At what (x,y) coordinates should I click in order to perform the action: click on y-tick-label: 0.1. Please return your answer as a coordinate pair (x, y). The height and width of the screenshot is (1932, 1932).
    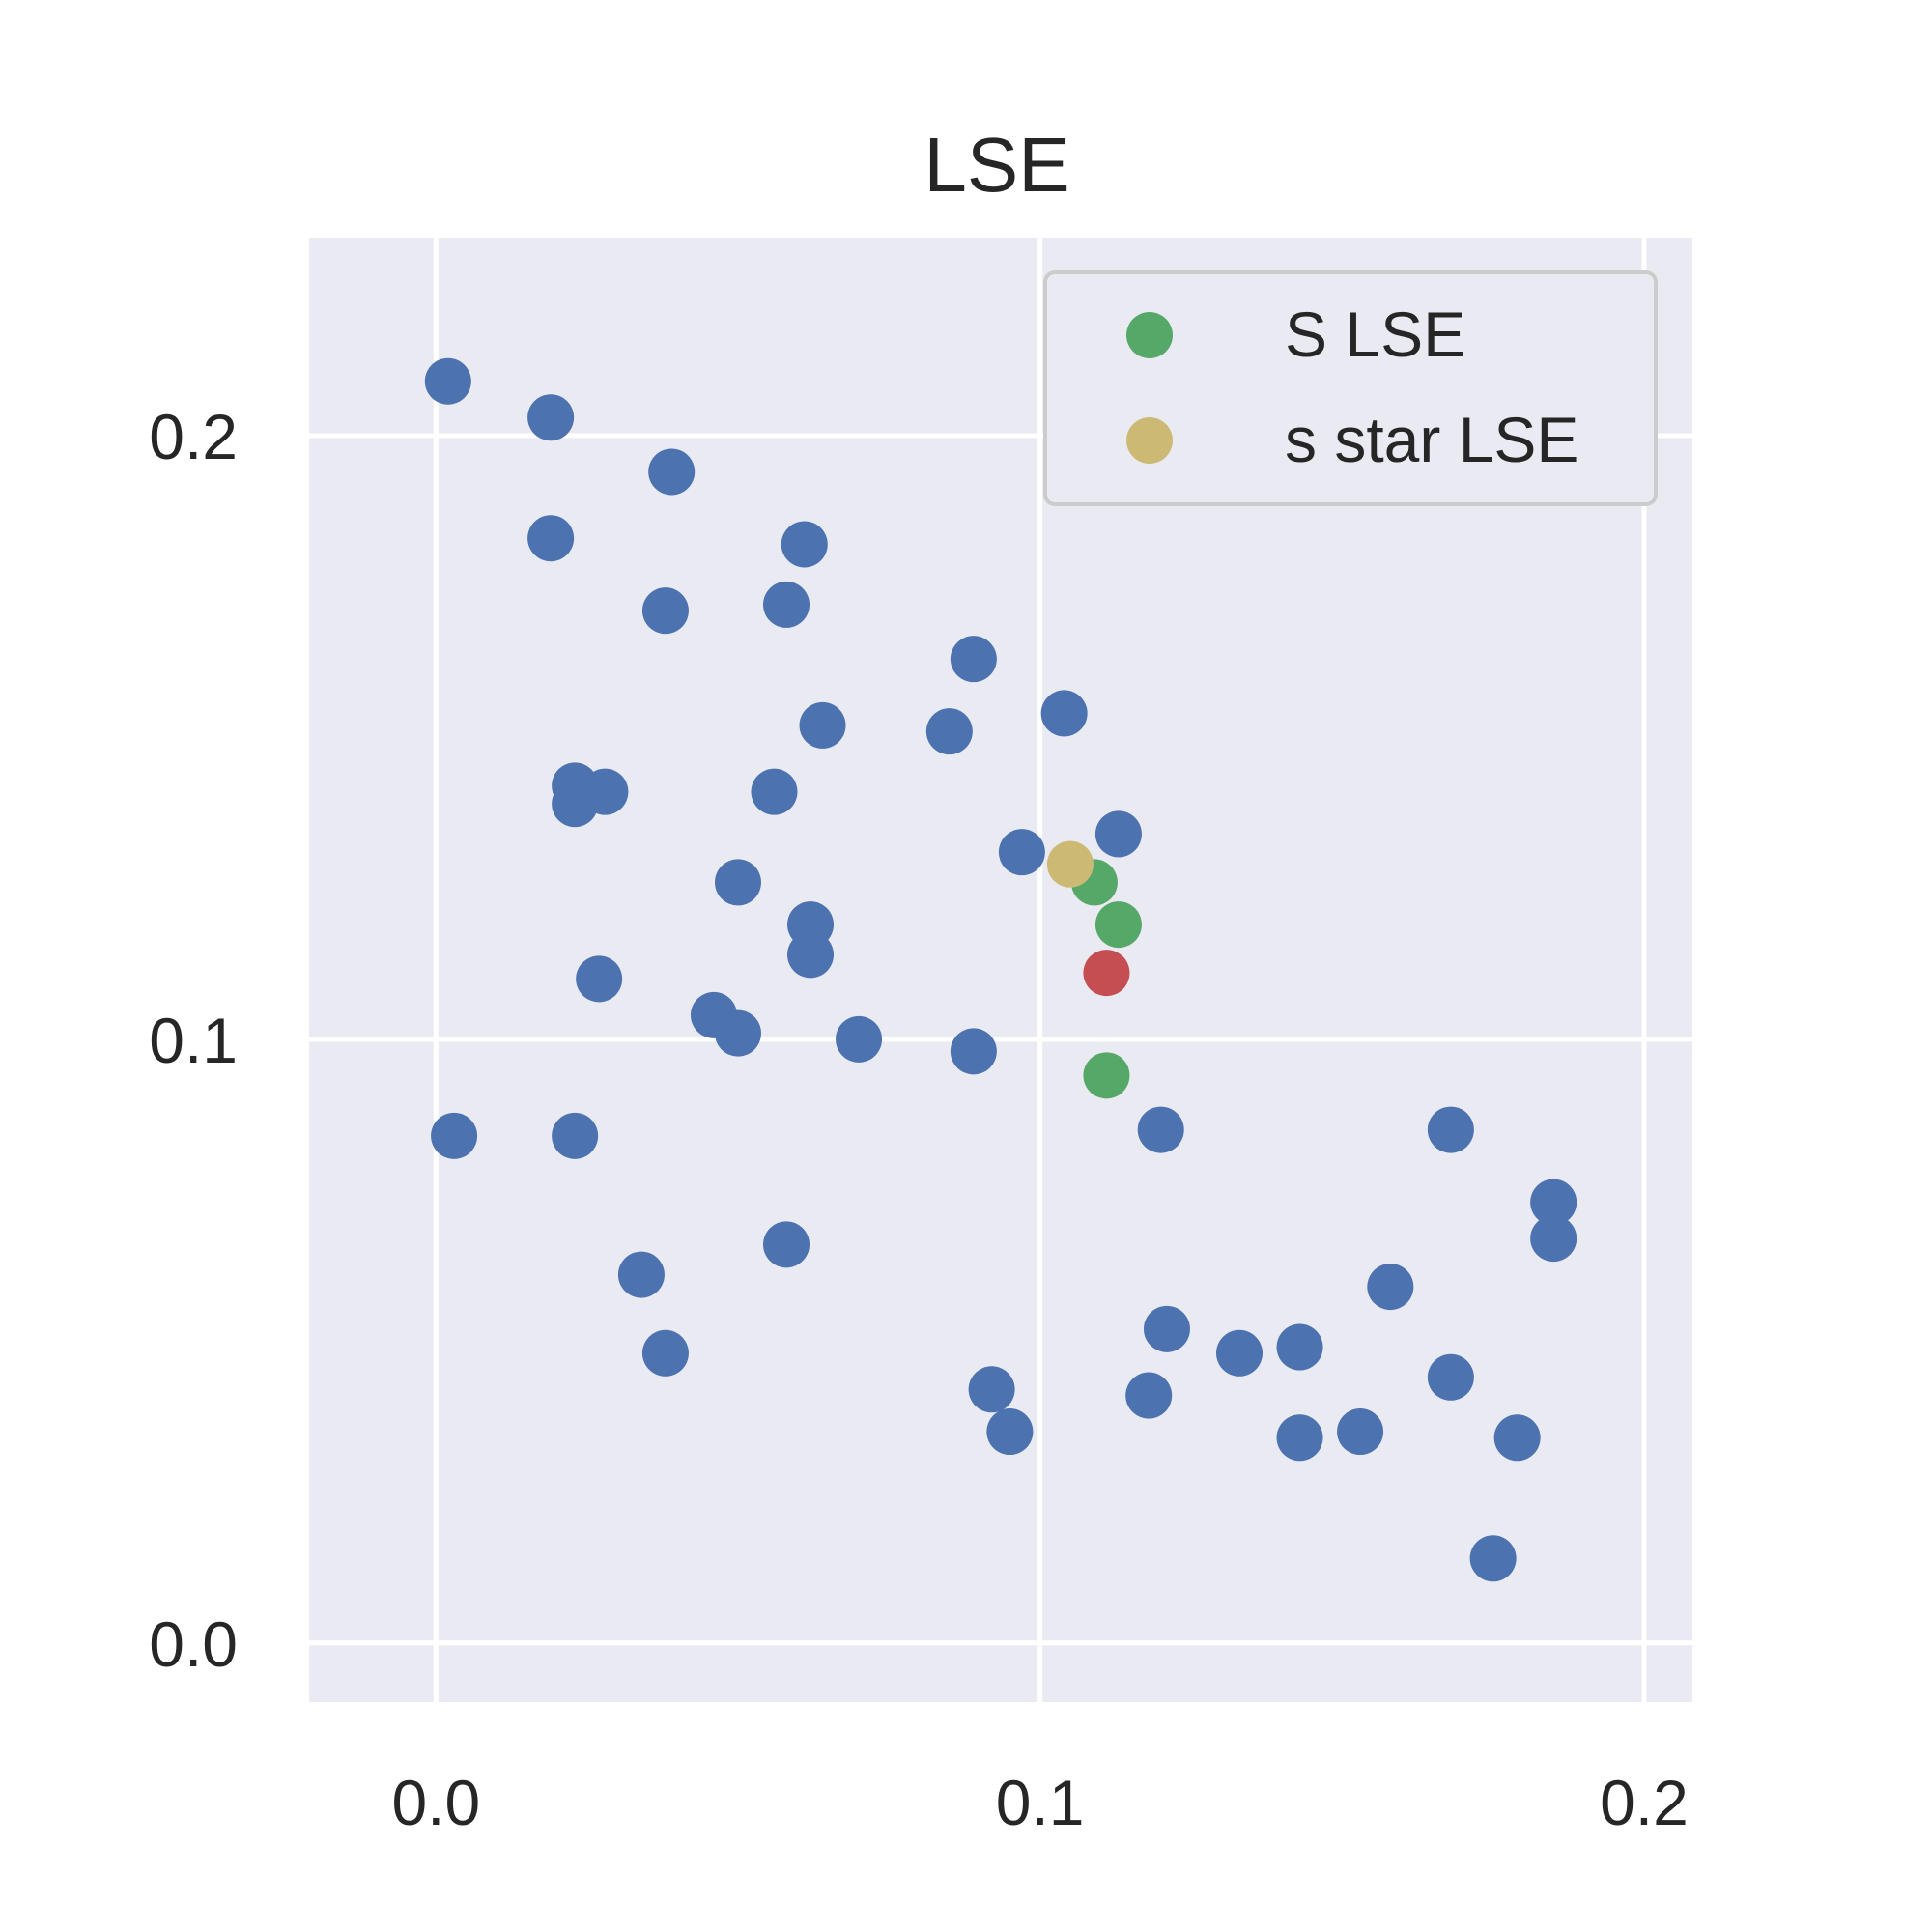
    Looking at the image, I should click on (193, 1040).